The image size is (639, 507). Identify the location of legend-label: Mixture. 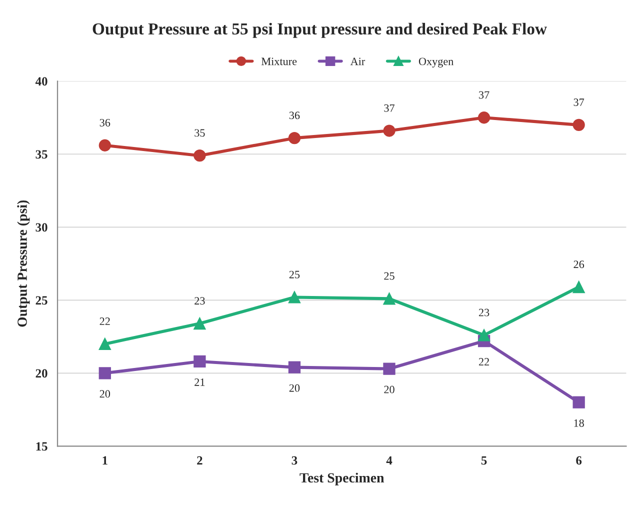
(279, 62).